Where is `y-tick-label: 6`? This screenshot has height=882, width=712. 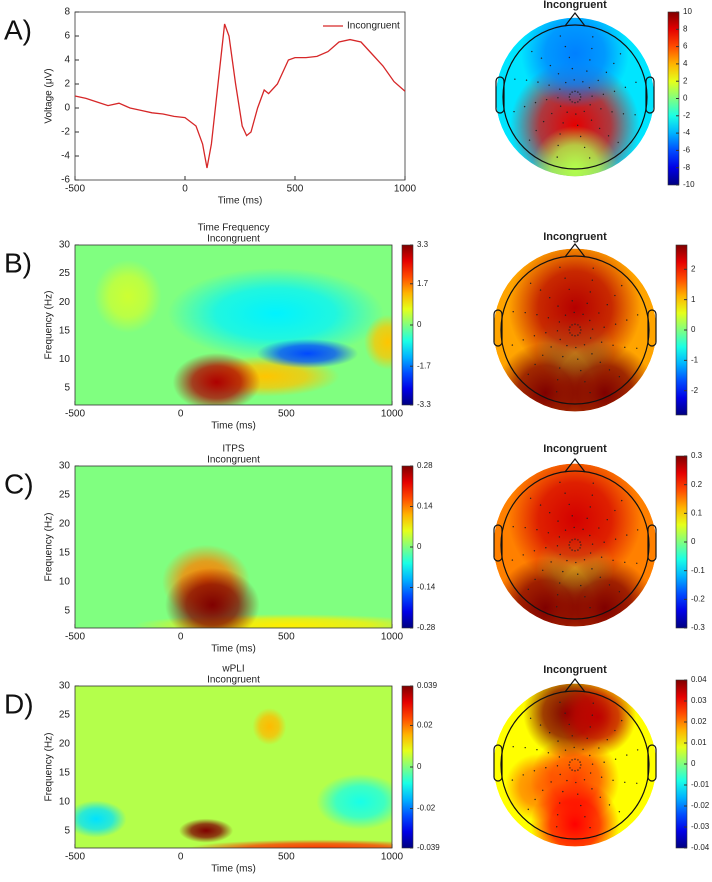 y-tick-label: 6 is located at coordinates (67, 36).